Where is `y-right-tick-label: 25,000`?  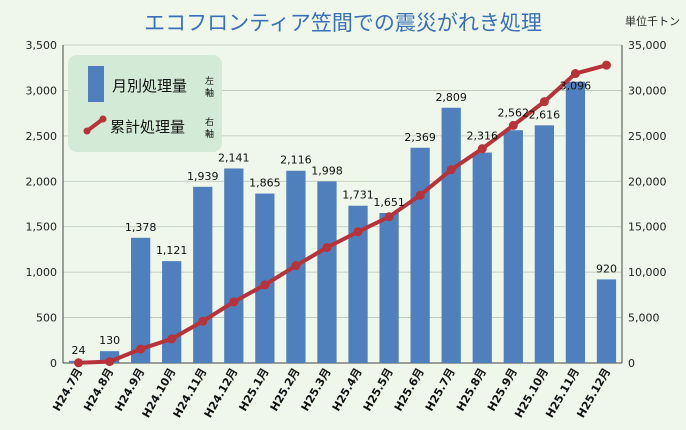
y-right-tick-label: 25,000 is located at coordinates (647, 136).